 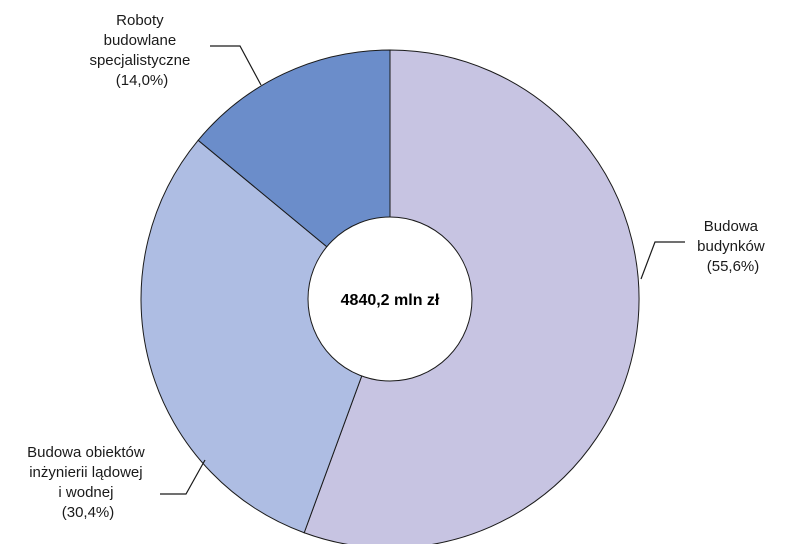 What do you see at coordinates (236, 65) in the screenshot?
I see `leader-line-roboty` at bounding box center [236, 65].